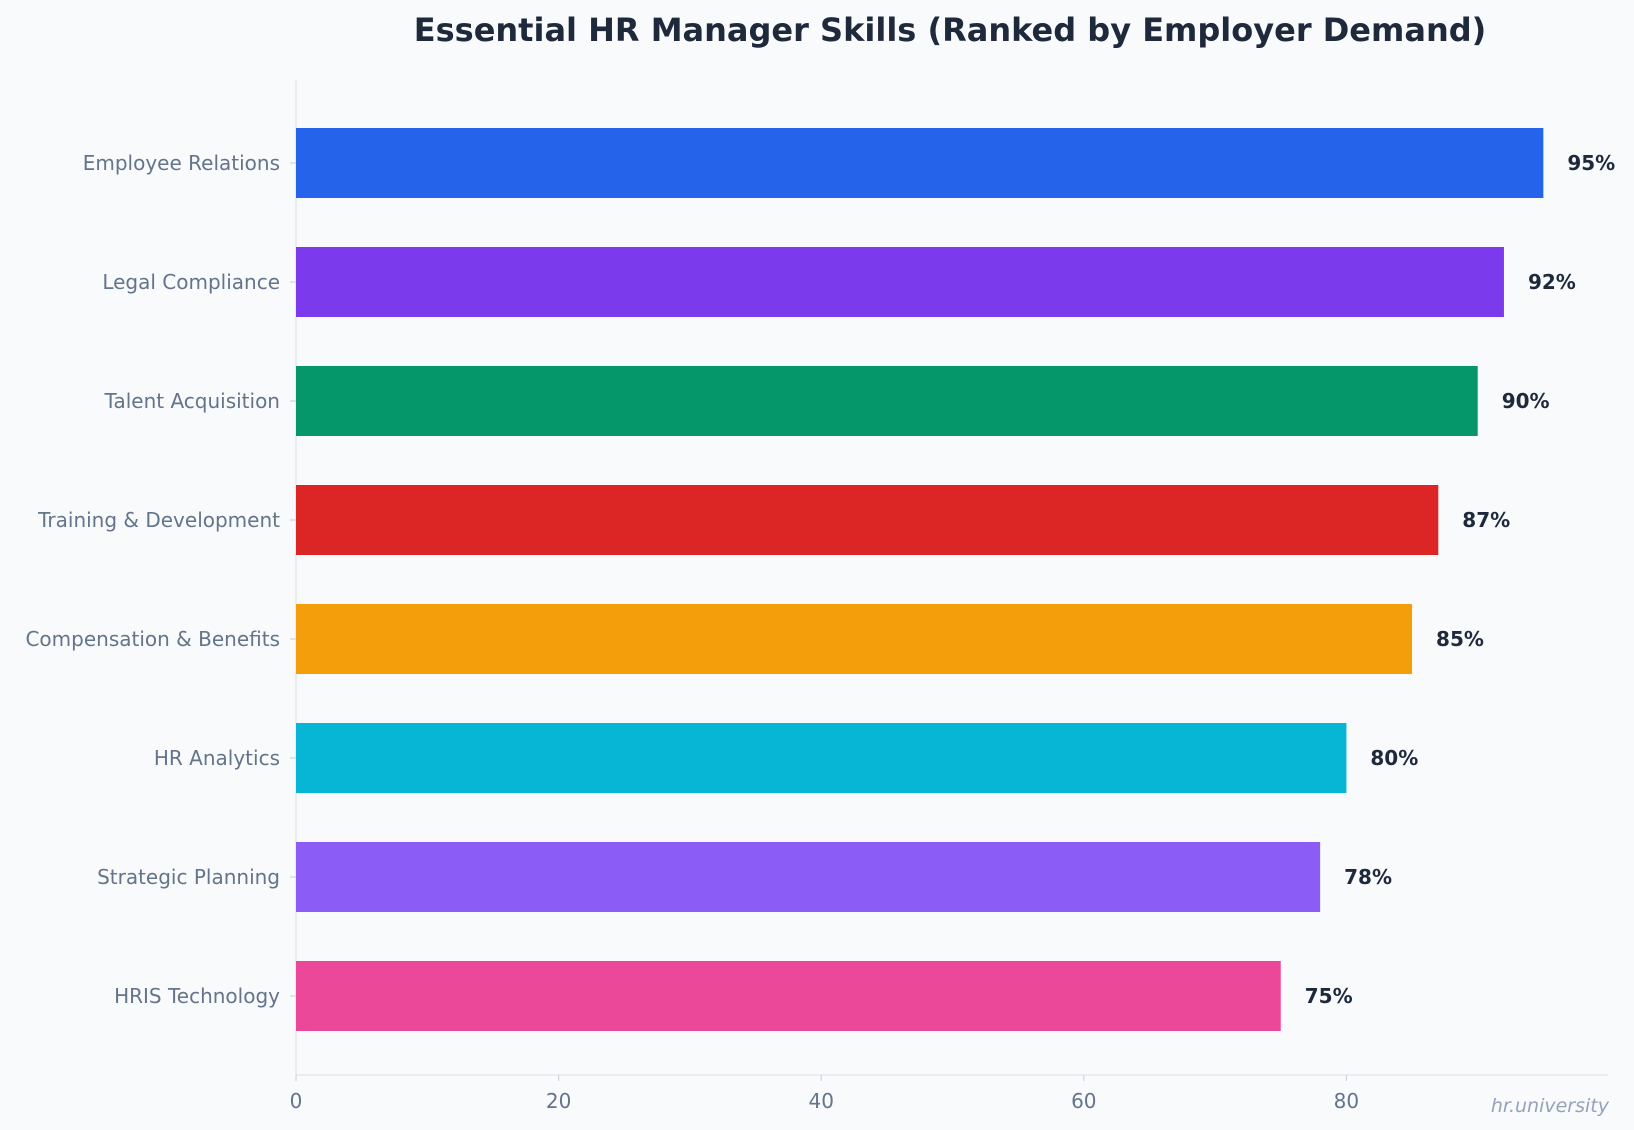  What do you see at coordinates (181, 163) in the screenshot?
I see `category-label: Employee Relations` at bounding box center [181, 163].